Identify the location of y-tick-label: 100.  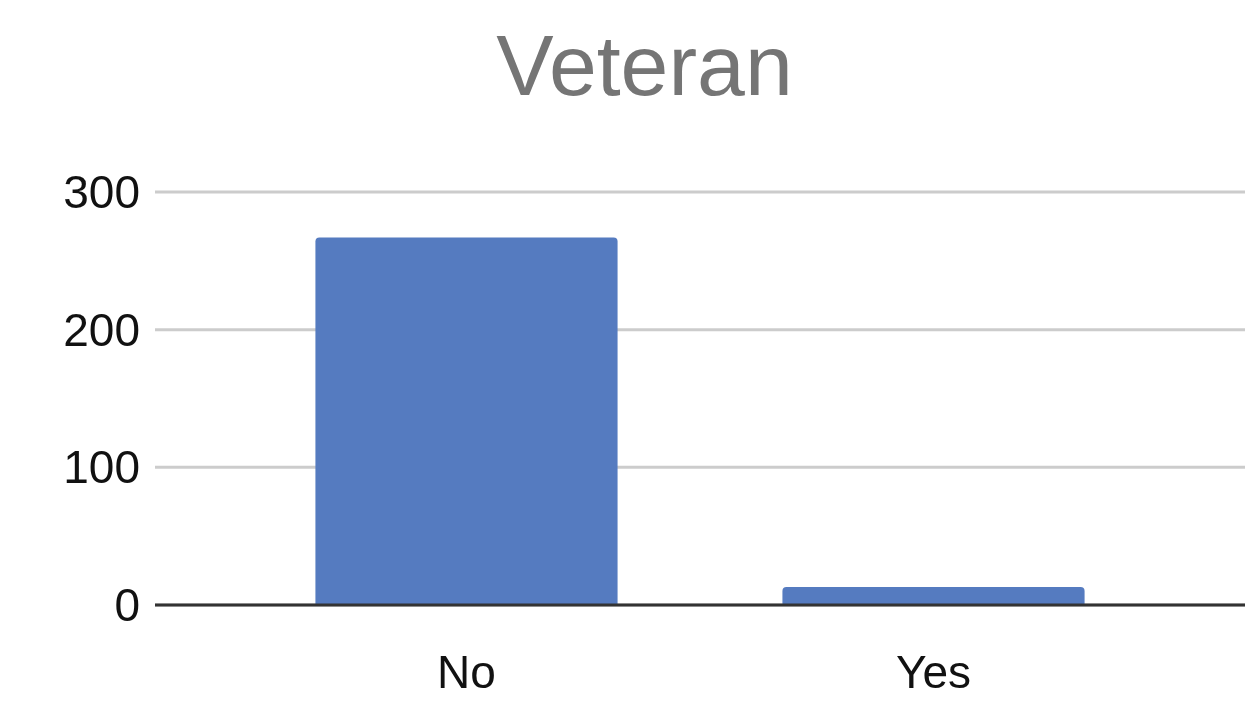
(101, 467).